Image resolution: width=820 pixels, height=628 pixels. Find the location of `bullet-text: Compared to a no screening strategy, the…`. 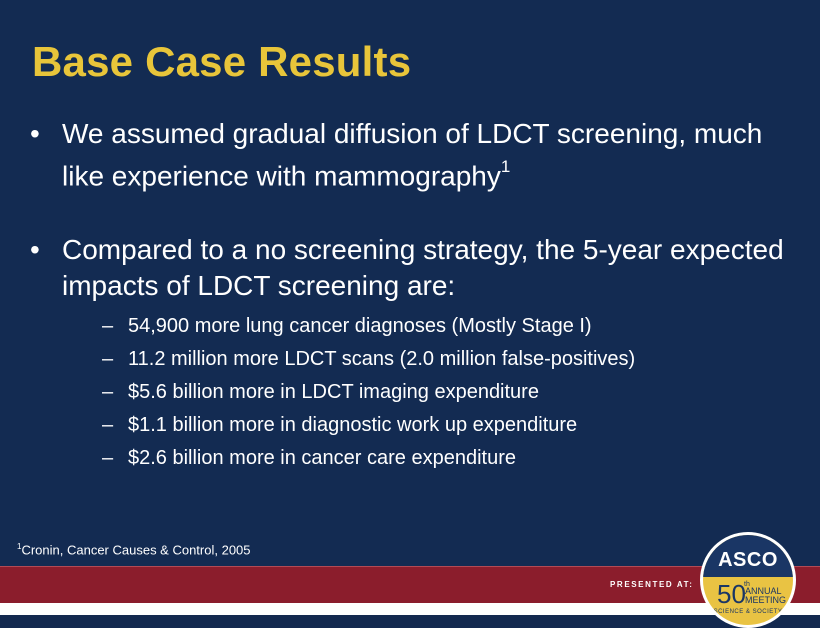

bullet-text: Compared to a no screening strategy, the… is located at coordinates (423, 268).